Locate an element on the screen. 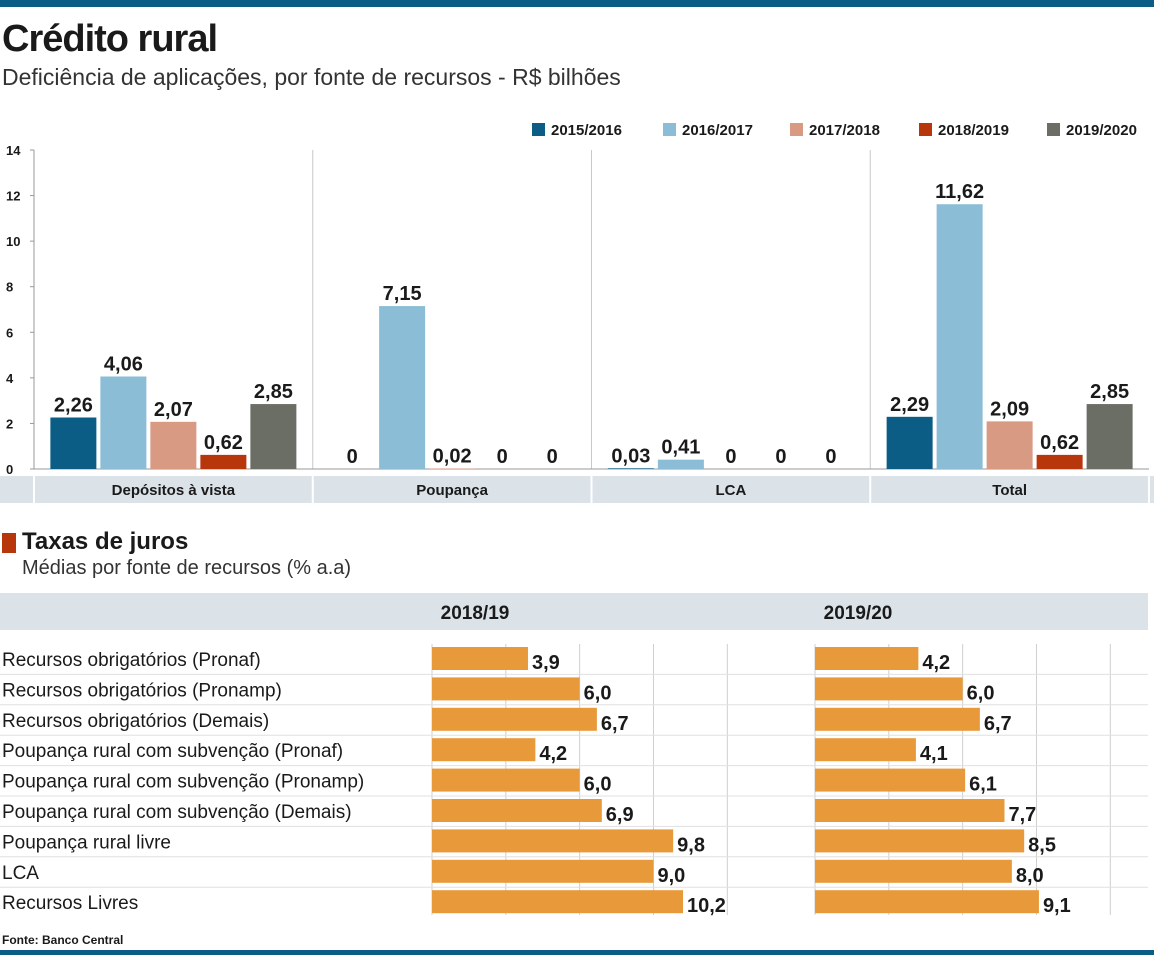 The width and height of the screenshot is (1154, 955). y-tick-label: 6 is located at coordinates (9, 332).